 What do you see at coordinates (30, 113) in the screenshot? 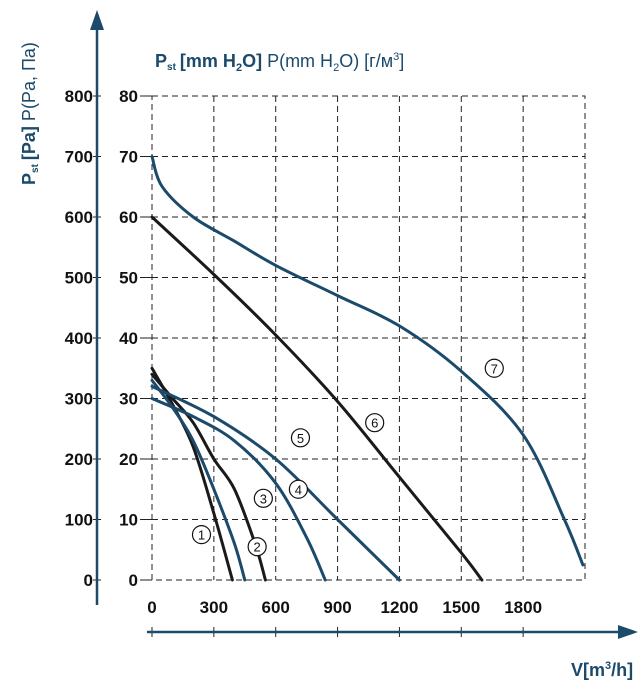
I see `left-axis-title: Pst[Pa]P(Pa, Па)` at bounding box center [30, 113].